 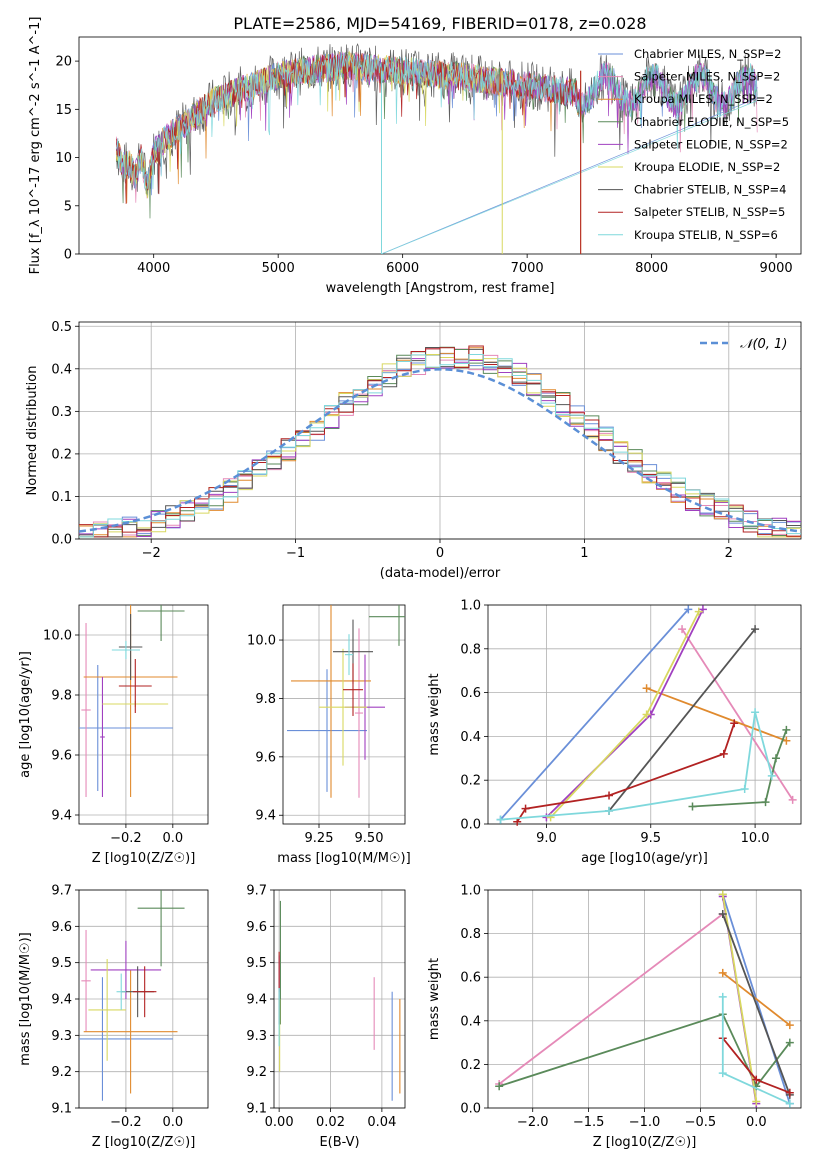 What do you see at coordinates (68, 255) in the screenshot?
I see `y-tick-label: 0` at bounding box center [68, 255].